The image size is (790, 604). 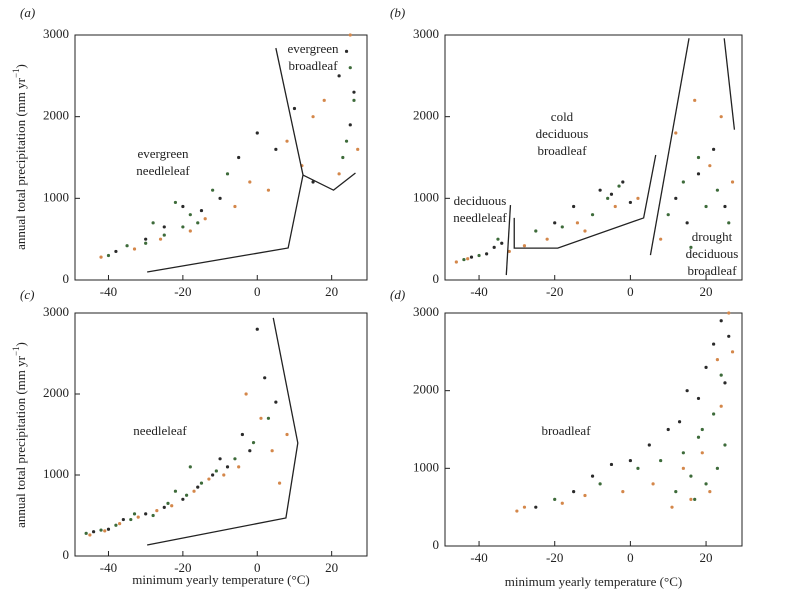 What do you see at coordinates (593, 429) in the screenshot?
I see `plot-frame` at bounding box center [593, 429].